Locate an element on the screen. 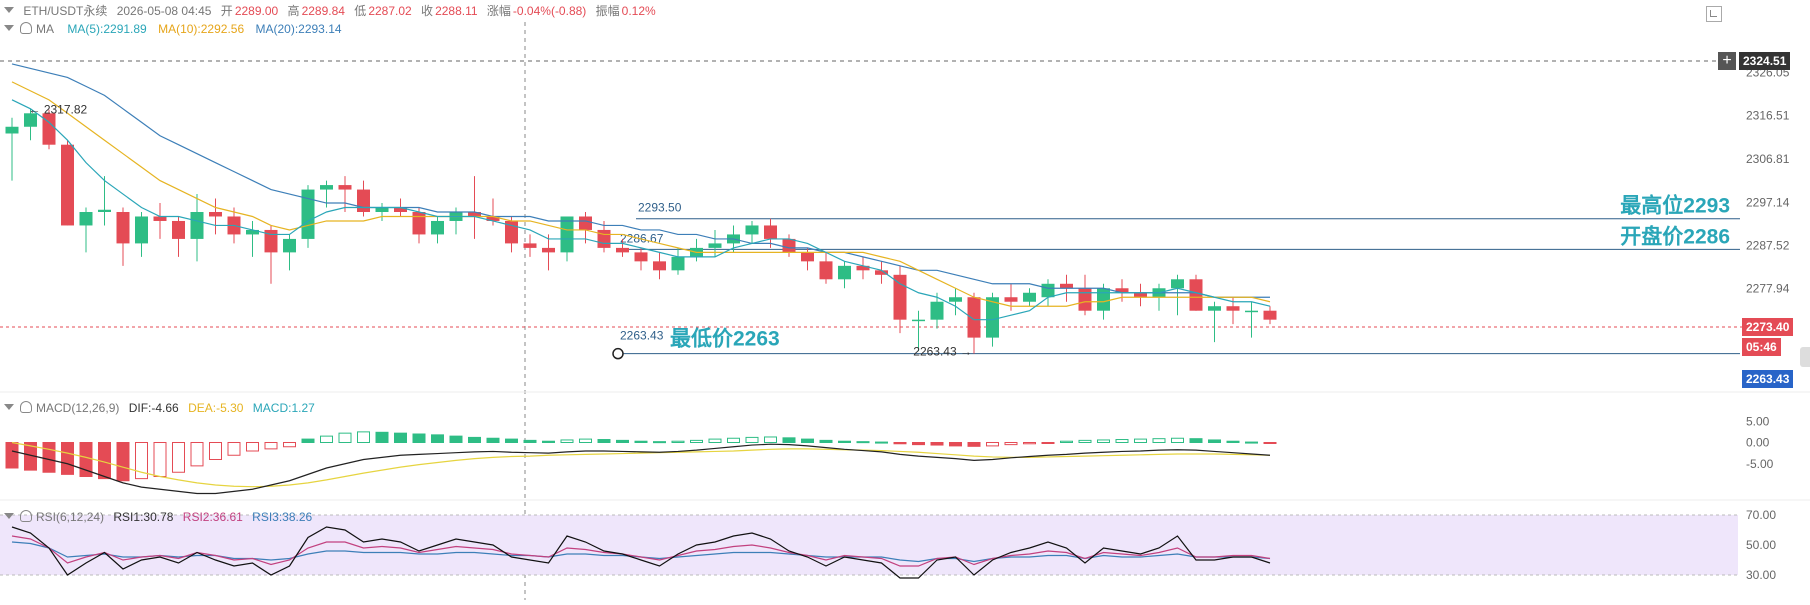  amplitude-label: 振幅 is located at coordinates (607, 11).